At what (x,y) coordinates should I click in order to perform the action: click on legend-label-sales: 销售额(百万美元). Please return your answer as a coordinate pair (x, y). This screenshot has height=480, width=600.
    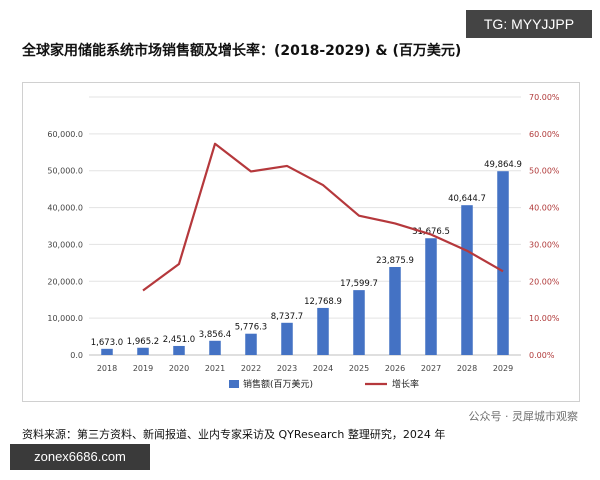
    Looking at the image, I should click on (278, 384).